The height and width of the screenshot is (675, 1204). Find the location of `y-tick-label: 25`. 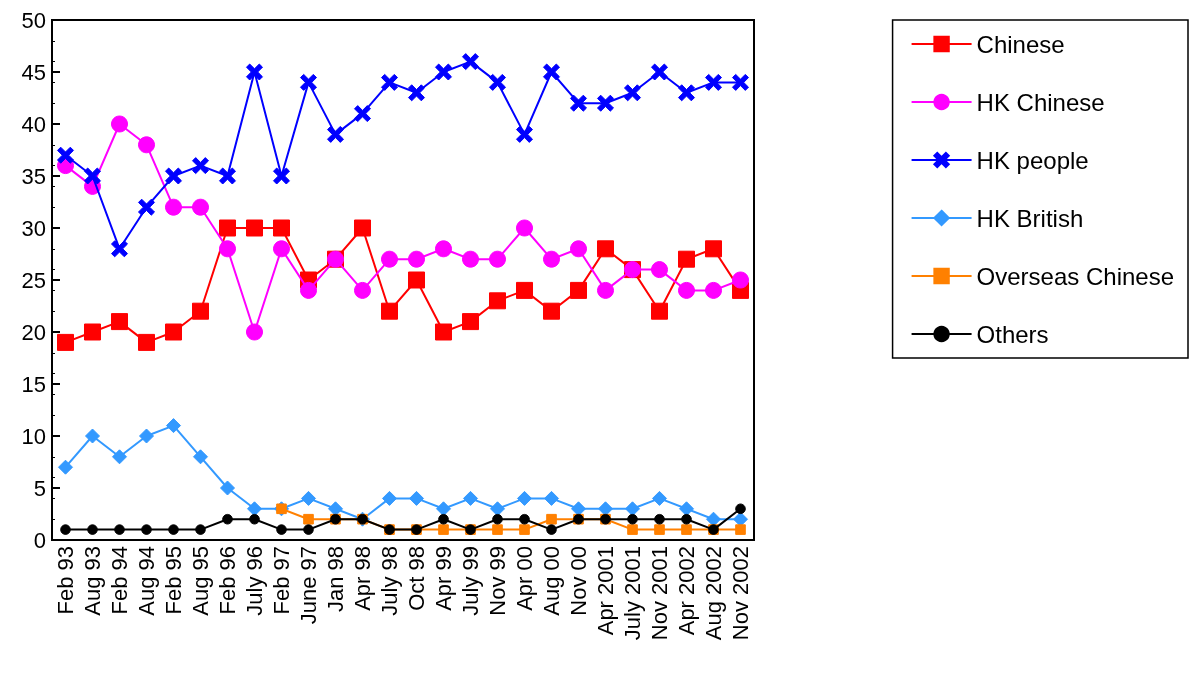

y-tick-label: 25 is located at coordinates (33, 280).